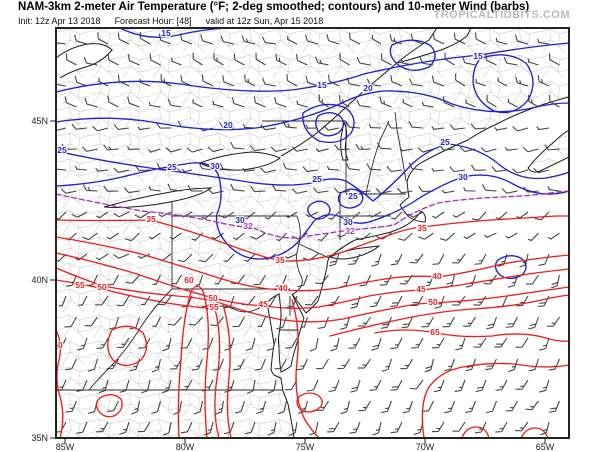 The height and width of the screenshot is (452, 600). What do you see at coordinates (151, 219) in the screenshot?
I see `contour-label-35: 35` at bounding box center [151, 219].